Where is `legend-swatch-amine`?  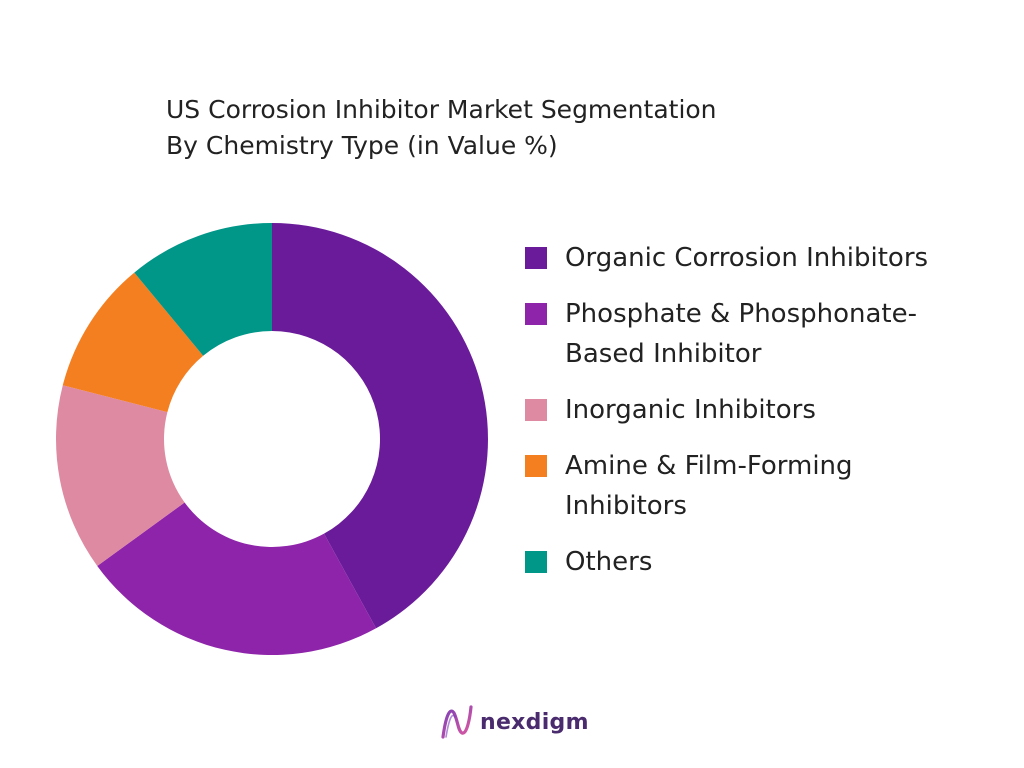
legend-swatch-amine is located at coordinates (536, 466).